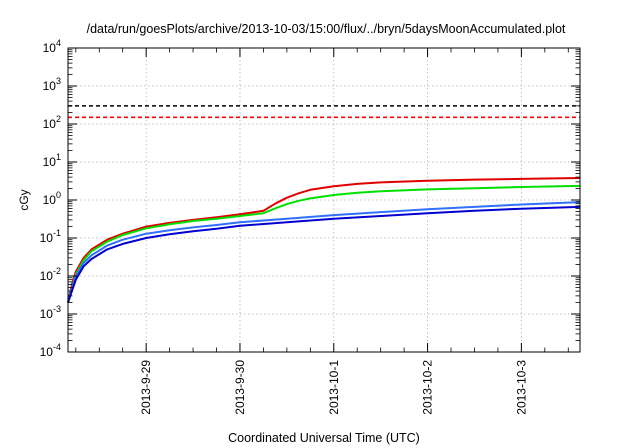 The width and height of the screenshot is (640, 448). I want to click on y-tick-exponent: 2, so click(58, 119).